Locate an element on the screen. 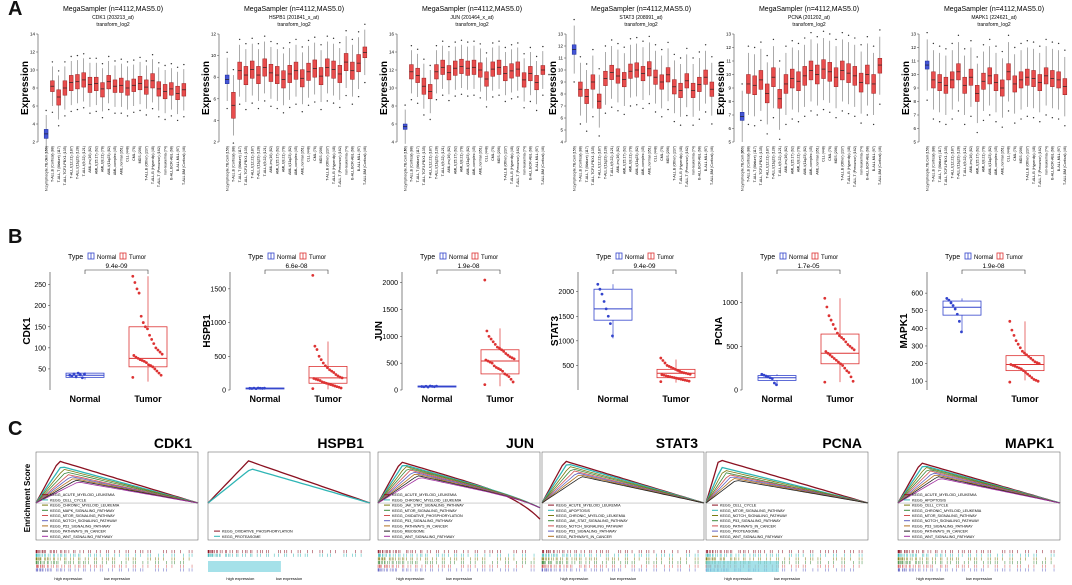 This screenshot has height=585, width=1072. category-label: MDS (206) is located at coordinates (140, 154).